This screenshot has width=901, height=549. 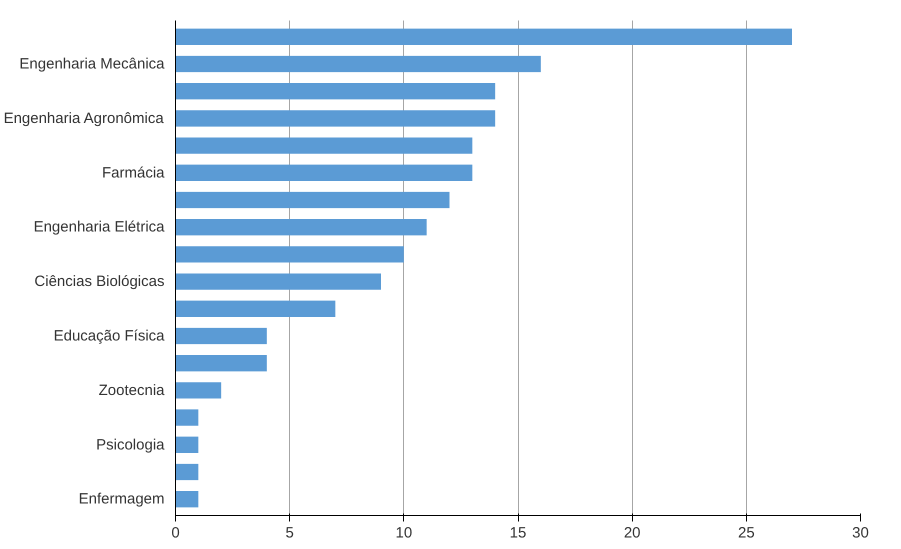 I want to click on x-tick-label: 5, so click(x=289, y=533).